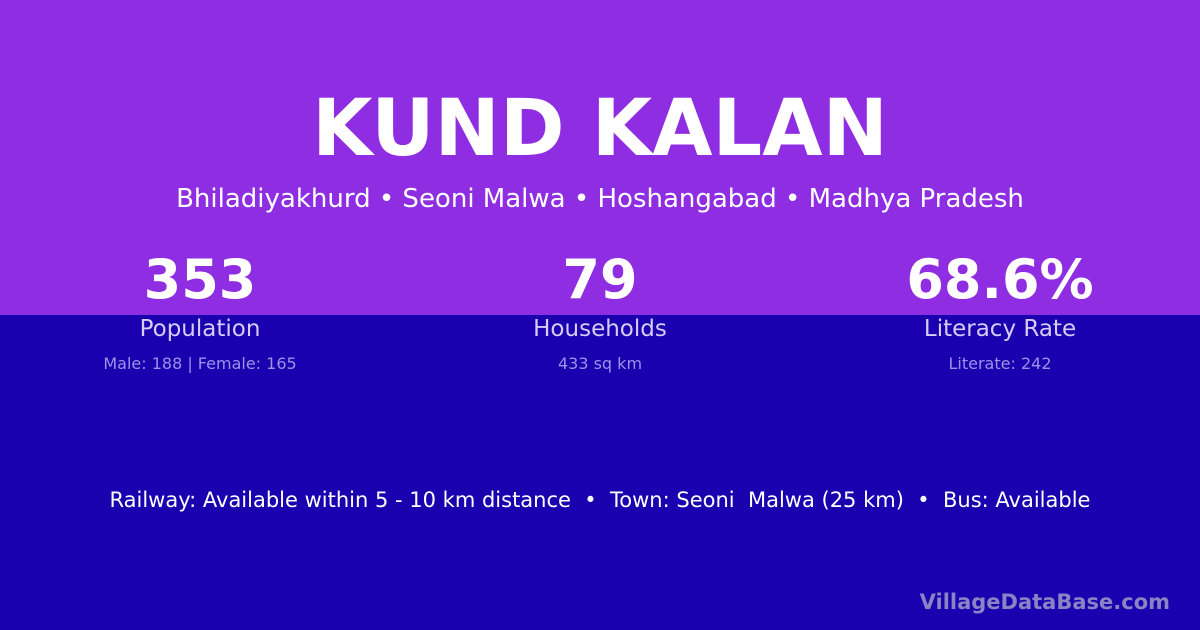  Describe the element at coordinates (200, 363) in the screenshot. I see `stat-detail: Male: 188 | Female: 165` at that location.